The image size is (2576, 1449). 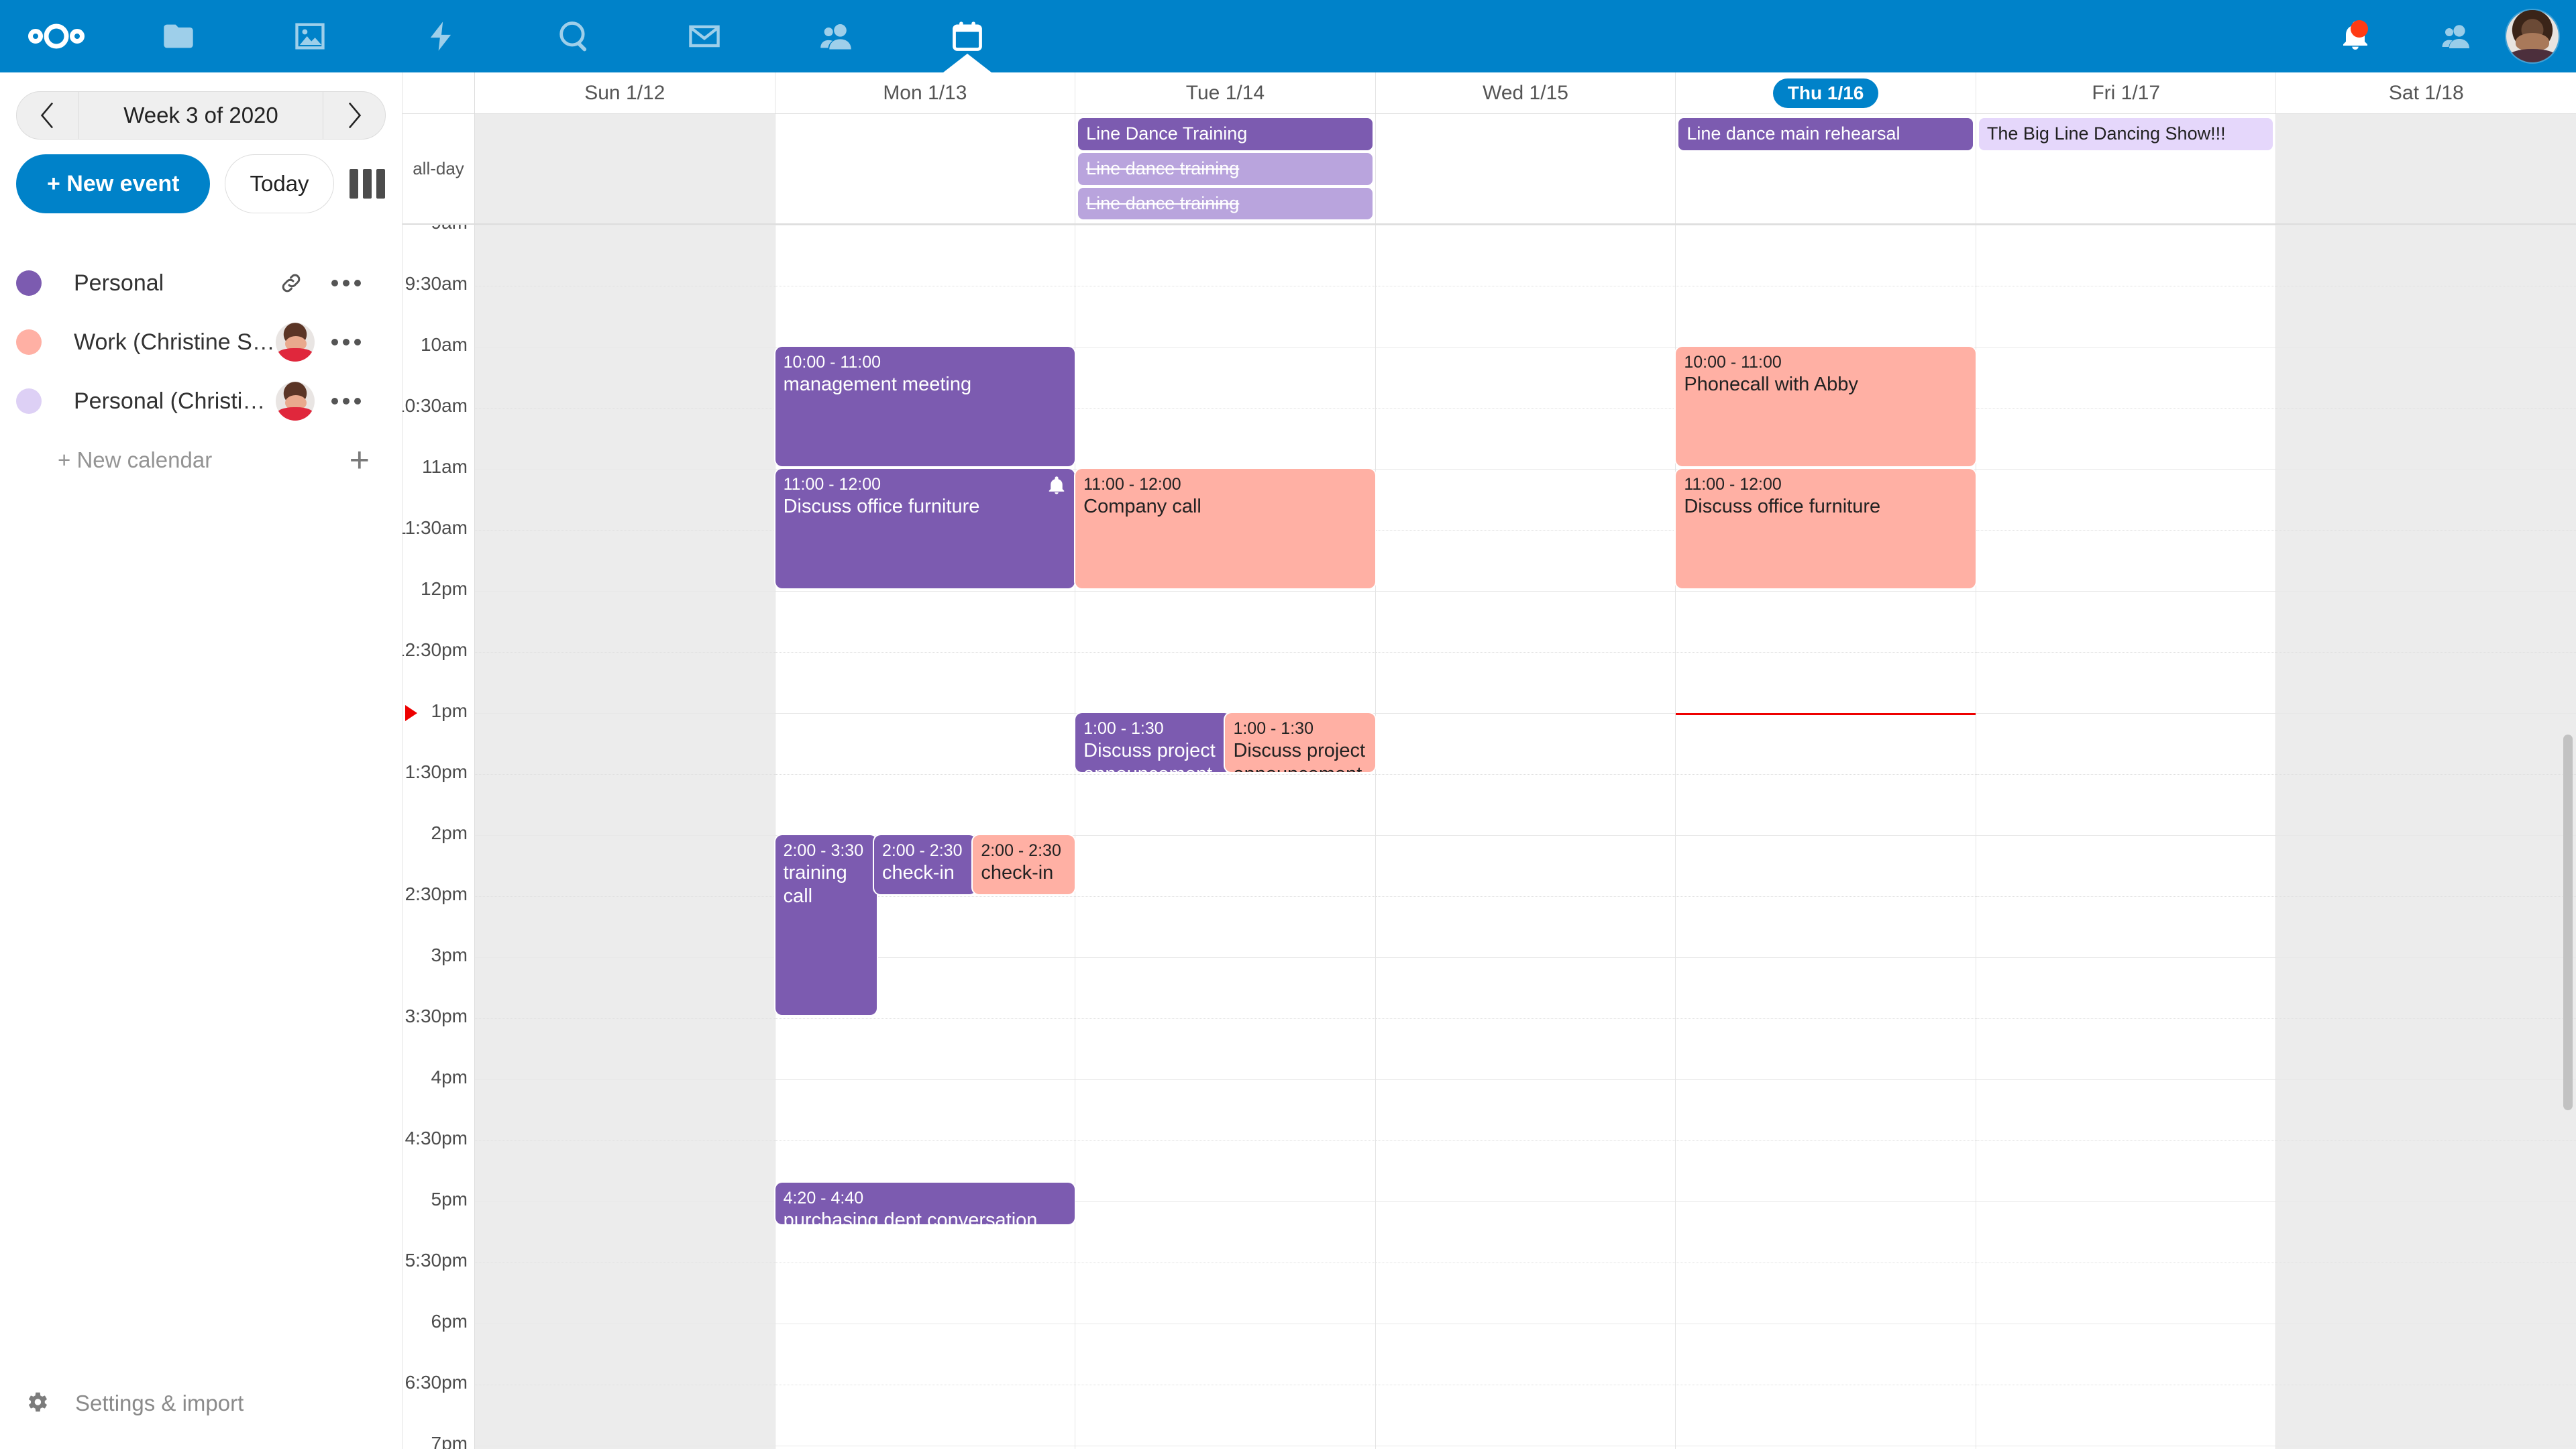 I want to click on today-button: Today, so click(x=279, y=183).